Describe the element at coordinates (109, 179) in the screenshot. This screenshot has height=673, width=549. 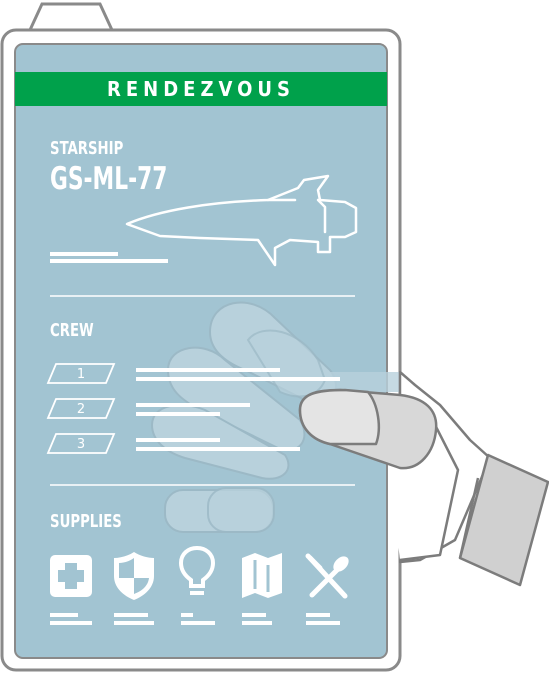
I see `starship-id: GS-ML-77` at that location.